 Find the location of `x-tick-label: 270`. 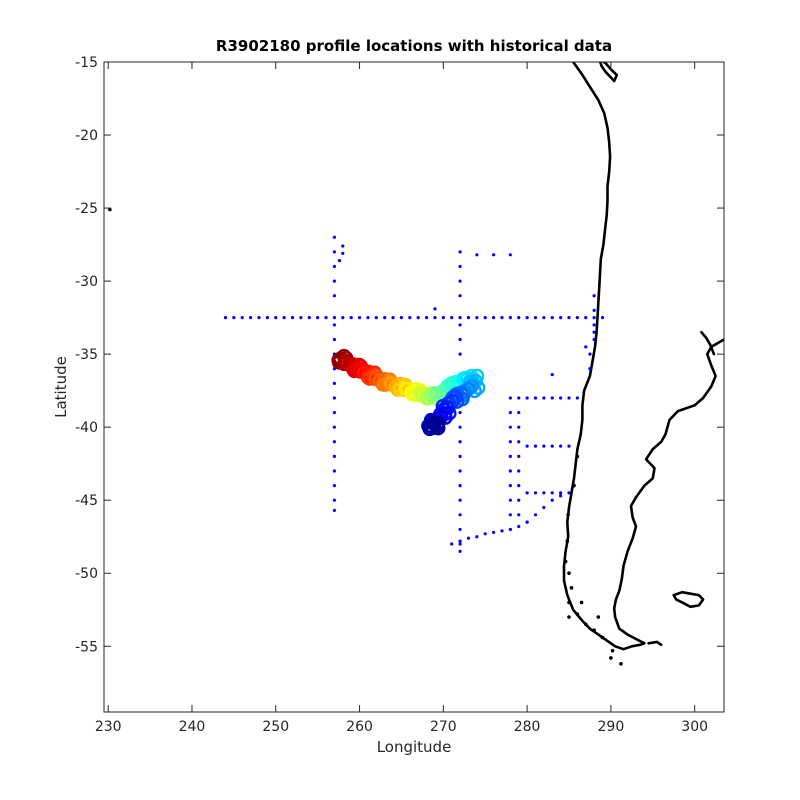

x-tick-label: 270 is located at coordinates (443, 727).